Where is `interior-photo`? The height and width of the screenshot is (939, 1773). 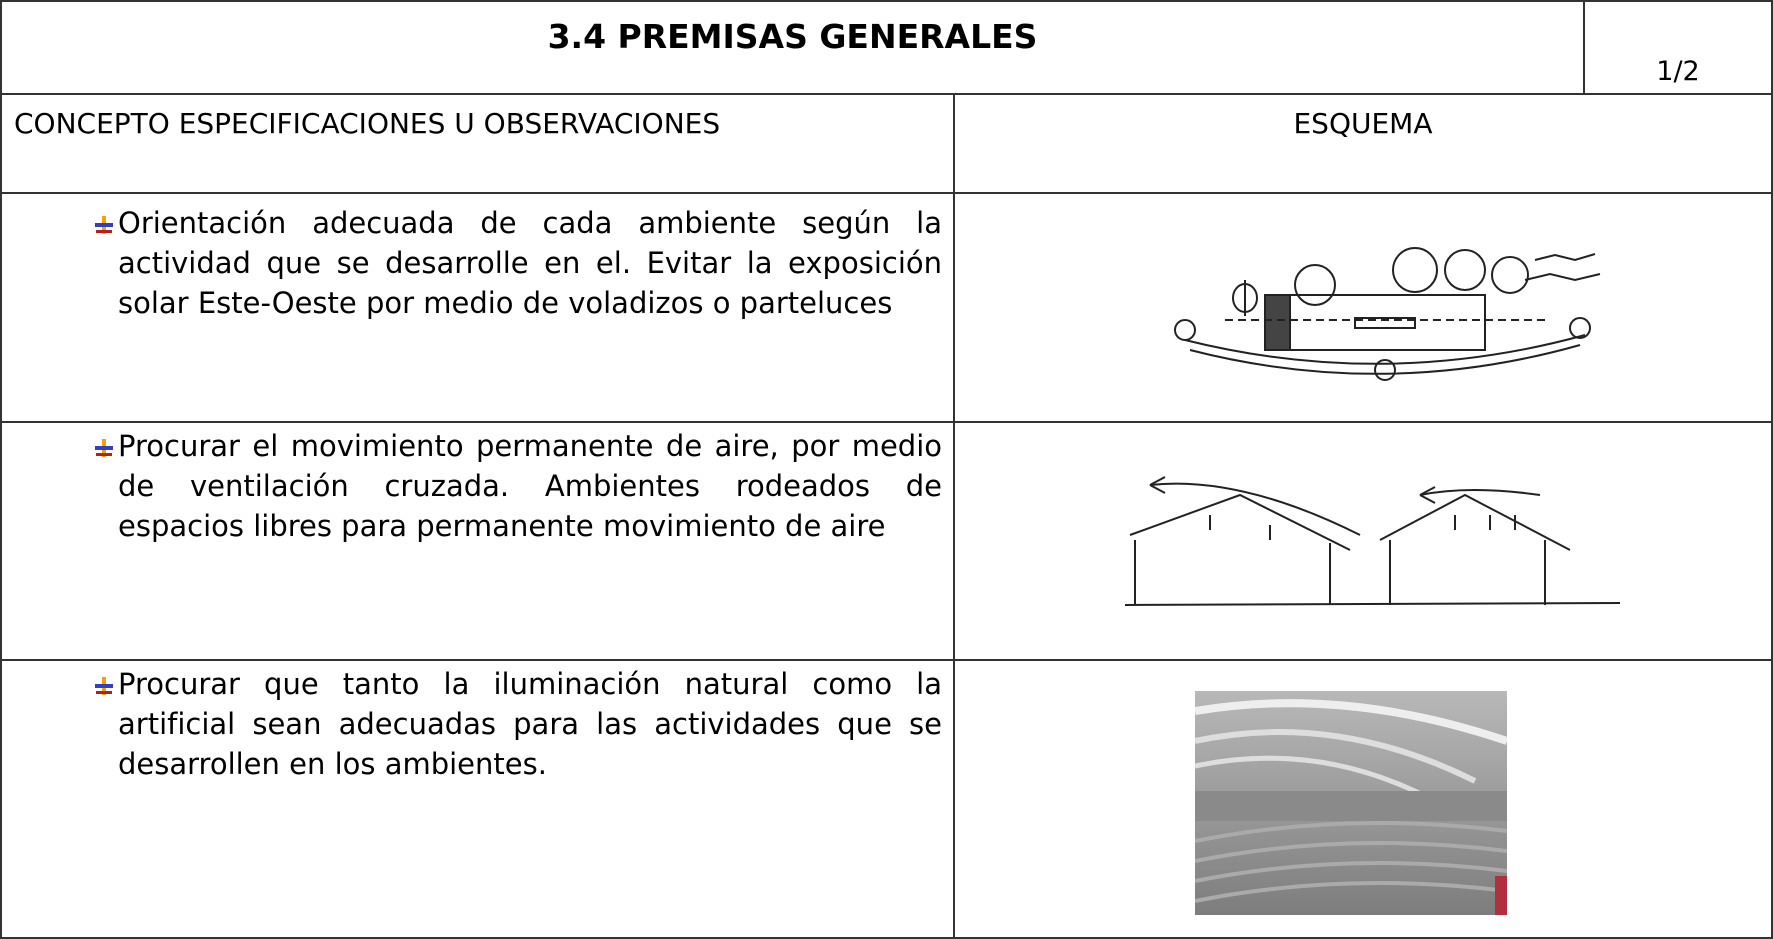 interior-photo is located at coordinates (1351, 803).